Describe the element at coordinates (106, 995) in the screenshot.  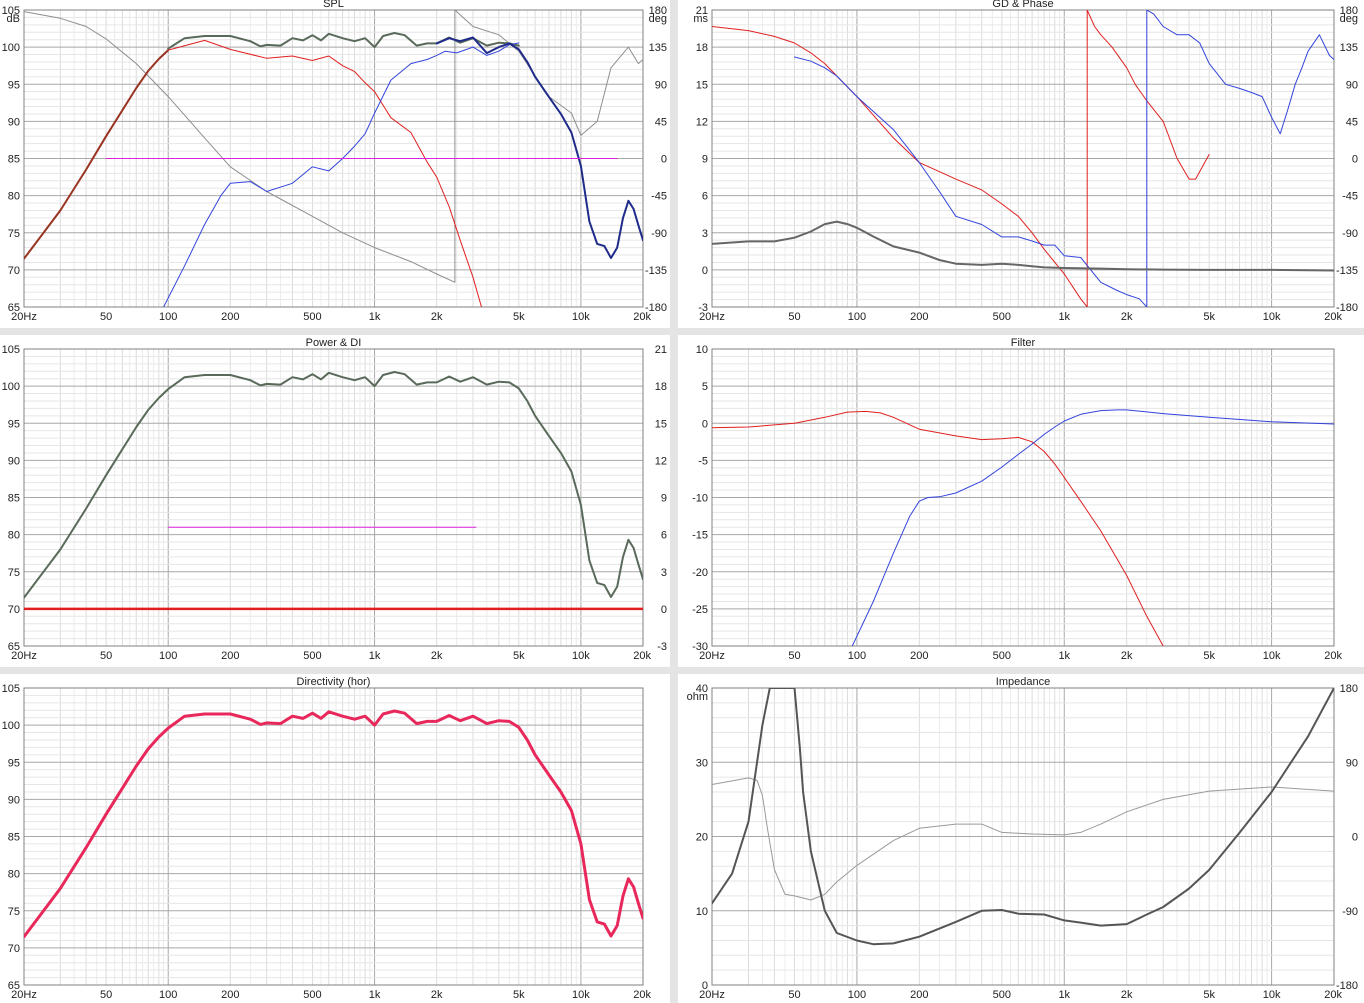
I see `x-tick-label: 50` at that location.